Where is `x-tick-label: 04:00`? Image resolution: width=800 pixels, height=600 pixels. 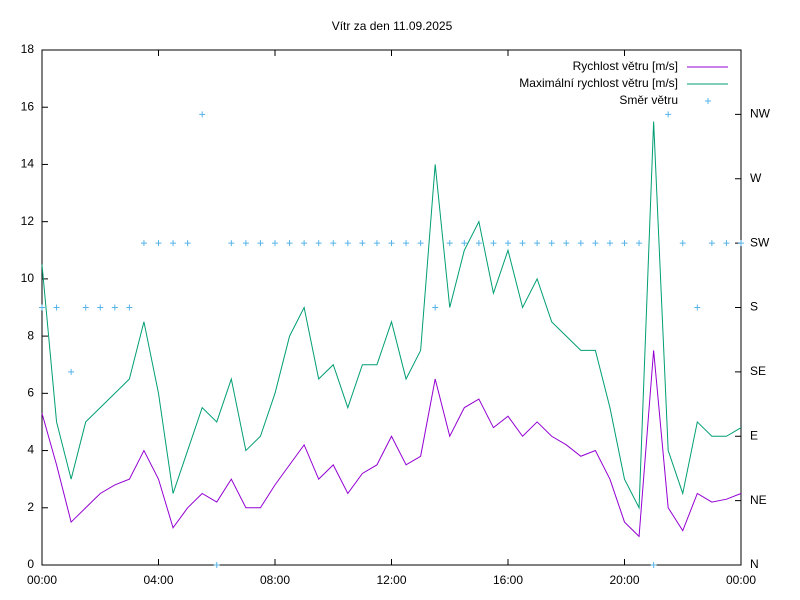 x-tick-label: 04:00 is located at coordinates (158, 580).